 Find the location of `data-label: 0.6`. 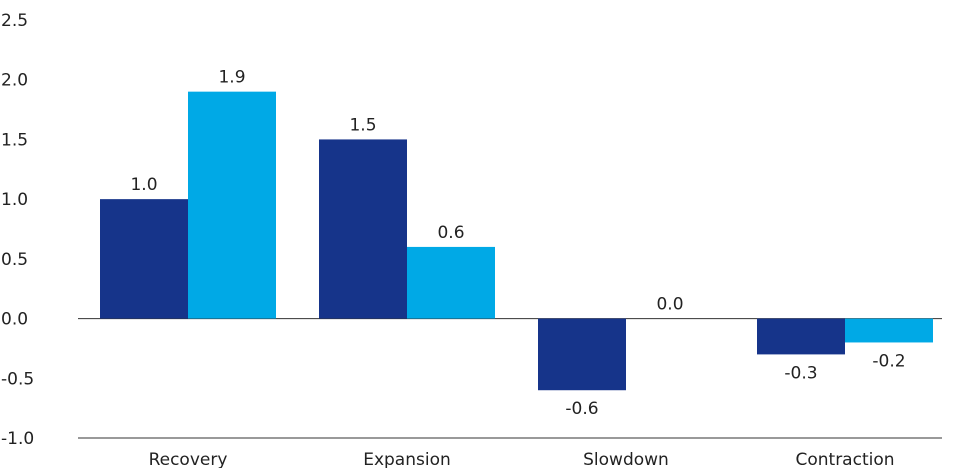

data-label: 0.6 is located at coordinates (450, 233).